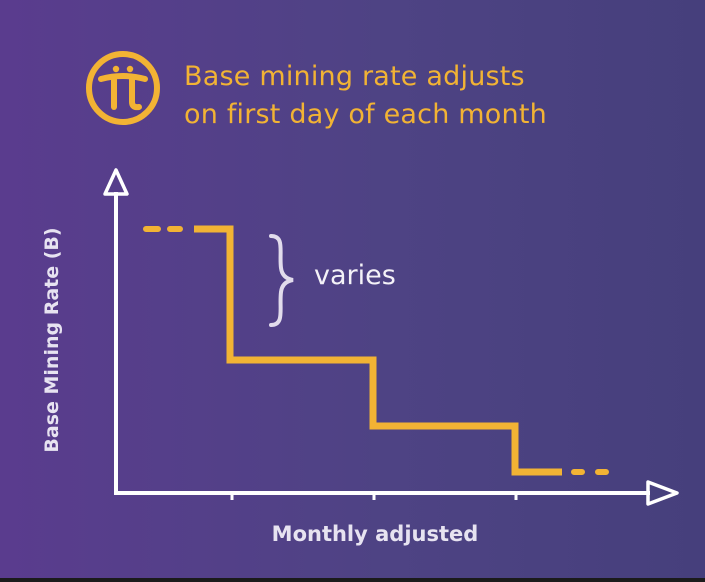  What do you see at coordinates (365, 114) in the screenshot?
I see `title-line-2: on first day of each month` at bounding box center [365, 114].